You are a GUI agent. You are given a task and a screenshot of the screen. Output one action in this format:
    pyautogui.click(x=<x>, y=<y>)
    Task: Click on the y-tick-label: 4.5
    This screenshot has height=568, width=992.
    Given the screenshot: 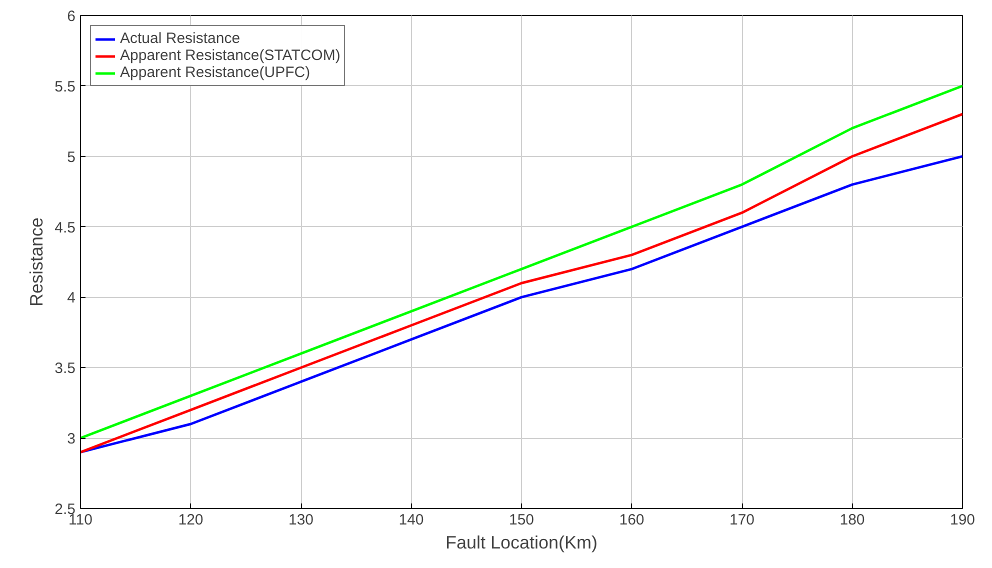 What is the action you would take?
    pyautogui.click(x=65, y=227)
    